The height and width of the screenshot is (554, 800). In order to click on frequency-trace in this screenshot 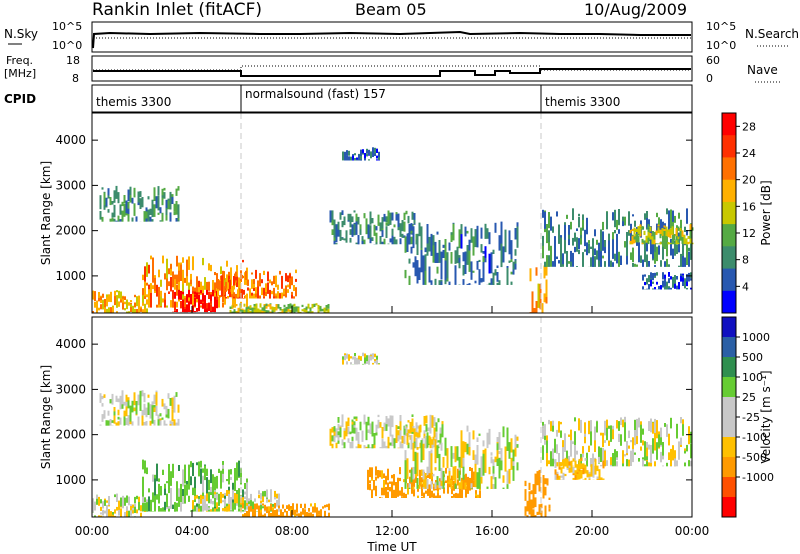, I will do `click(392, 72)`.